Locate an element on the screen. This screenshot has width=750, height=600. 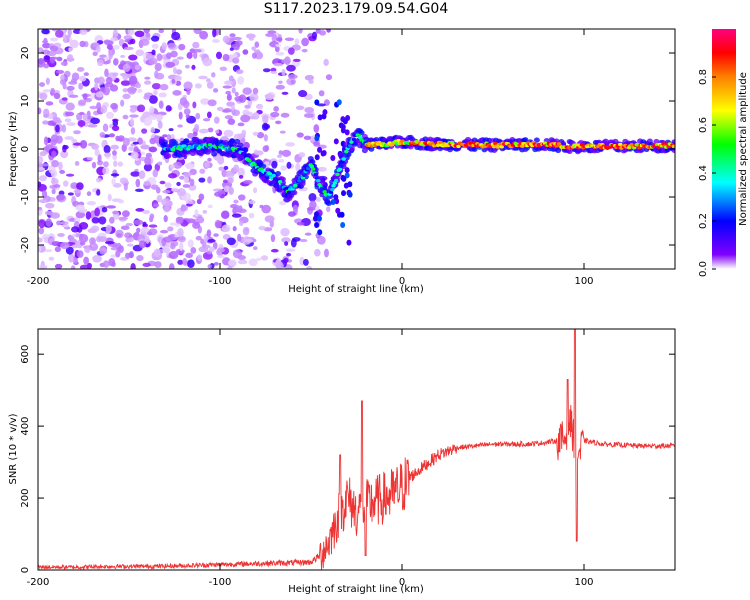
colorbar-ticks: 0.0 0.2 0.4 0.6 0.8 is located at coordinates (707, 173).